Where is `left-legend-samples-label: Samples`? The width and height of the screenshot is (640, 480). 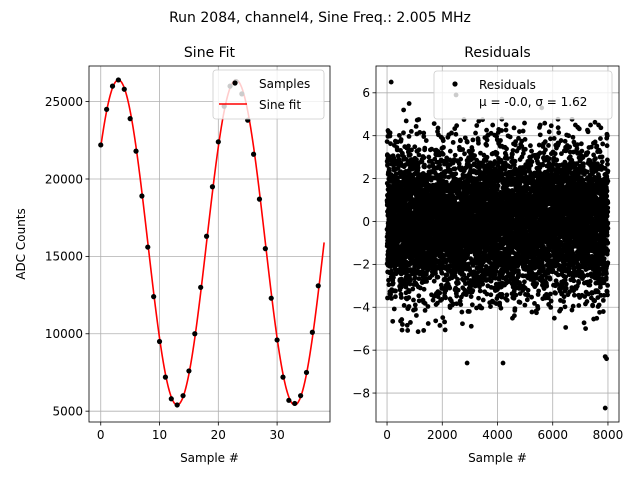
left-legend-samples-label: Samples is located at coordinates (284, 84).